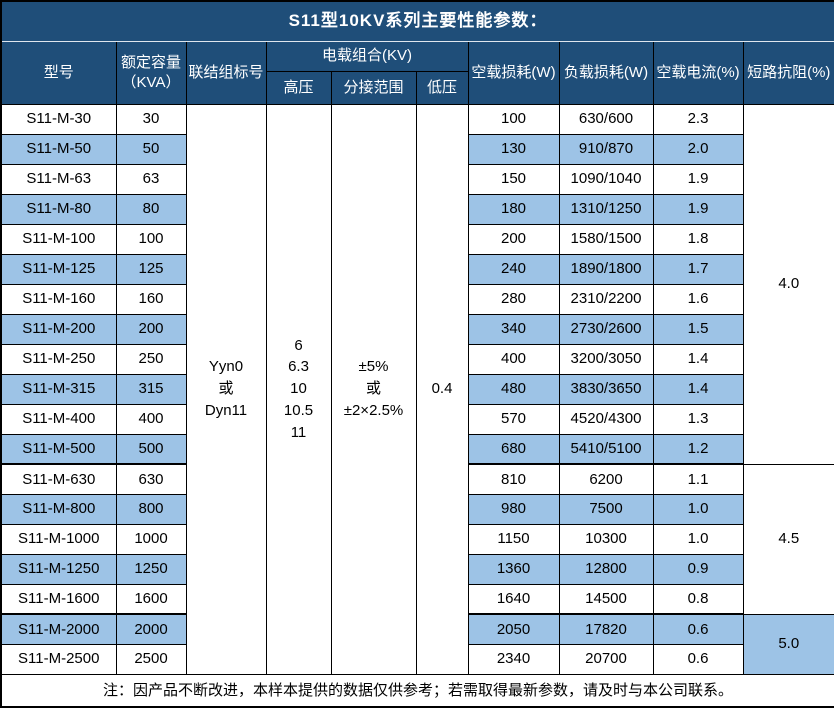  Describe the element at coordinates (606, 209) in the screenshot. I see `cell-load-loss: 1310/1250` at that location.